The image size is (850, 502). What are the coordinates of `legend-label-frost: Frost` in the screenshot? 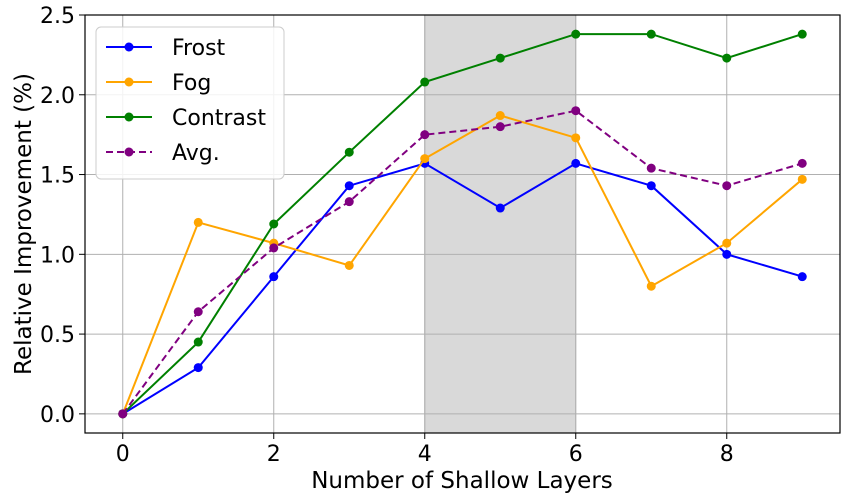 It's located at (199, 48).